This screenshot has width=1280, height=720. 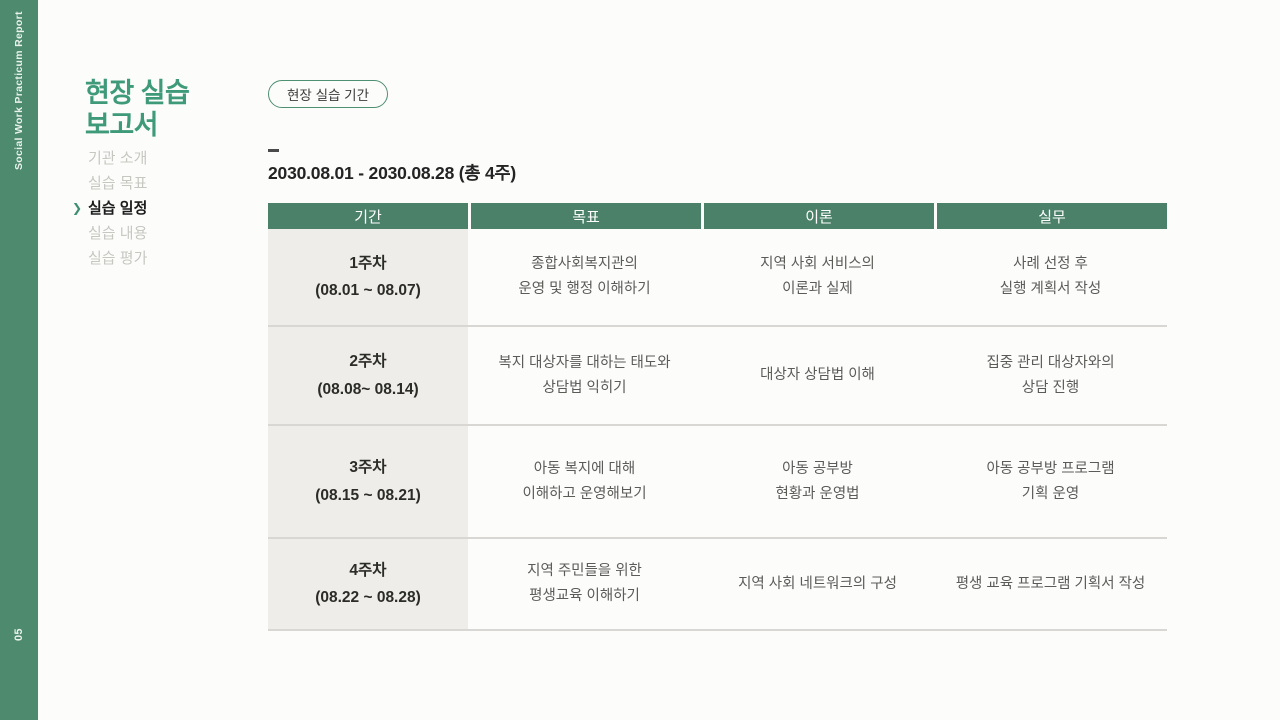 What do you see at coordinates (368, 277) in the screenshot?
I see `week-cell: 1주차 (08.01 ~ 08.07)` at bounding box center [368, 277].